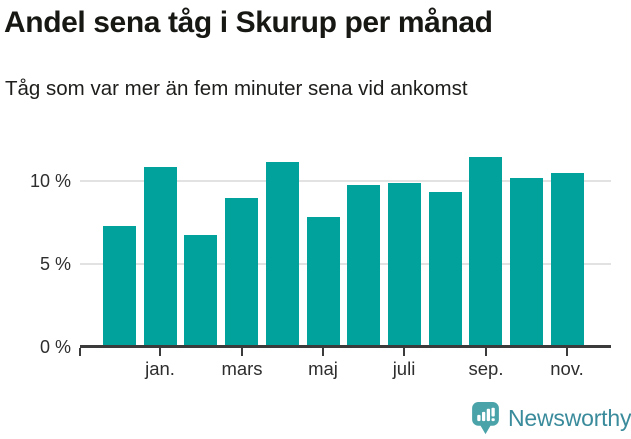  I want to click on newsworthy-logo: Newsworthy, so click(551, 418).